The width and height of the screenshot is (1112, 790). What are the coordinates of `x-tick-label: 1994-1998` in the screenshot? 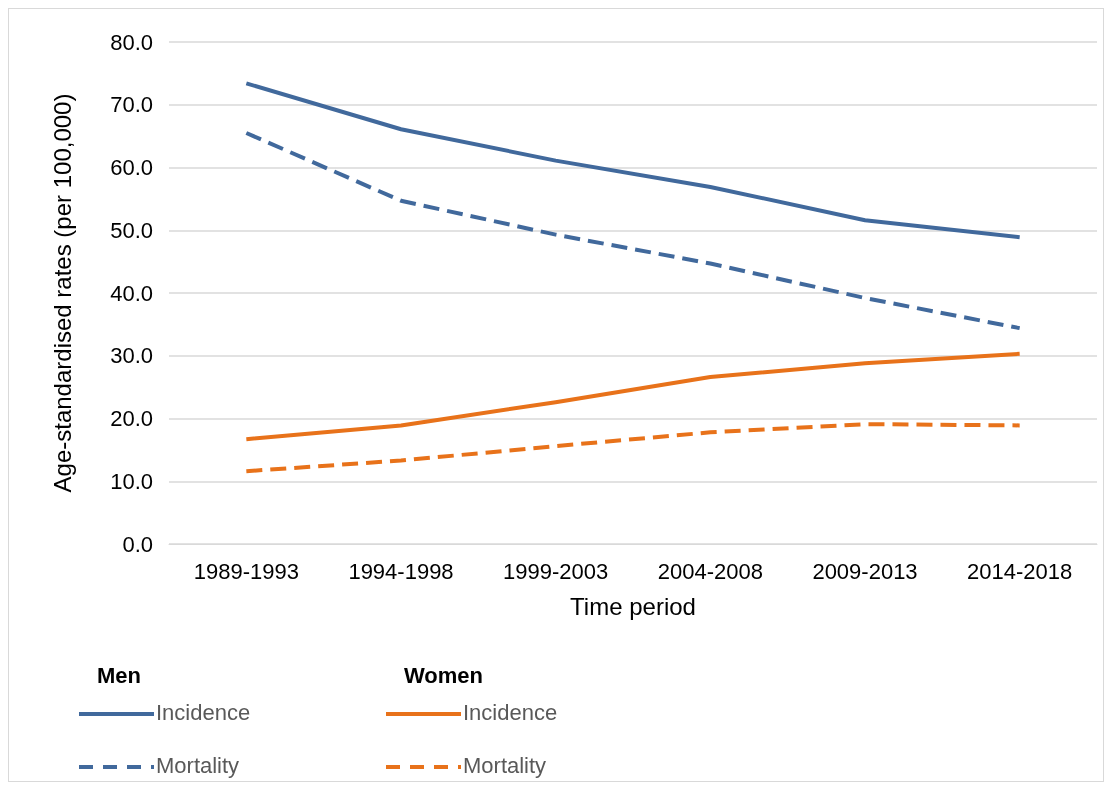 It's located at (401, 571).